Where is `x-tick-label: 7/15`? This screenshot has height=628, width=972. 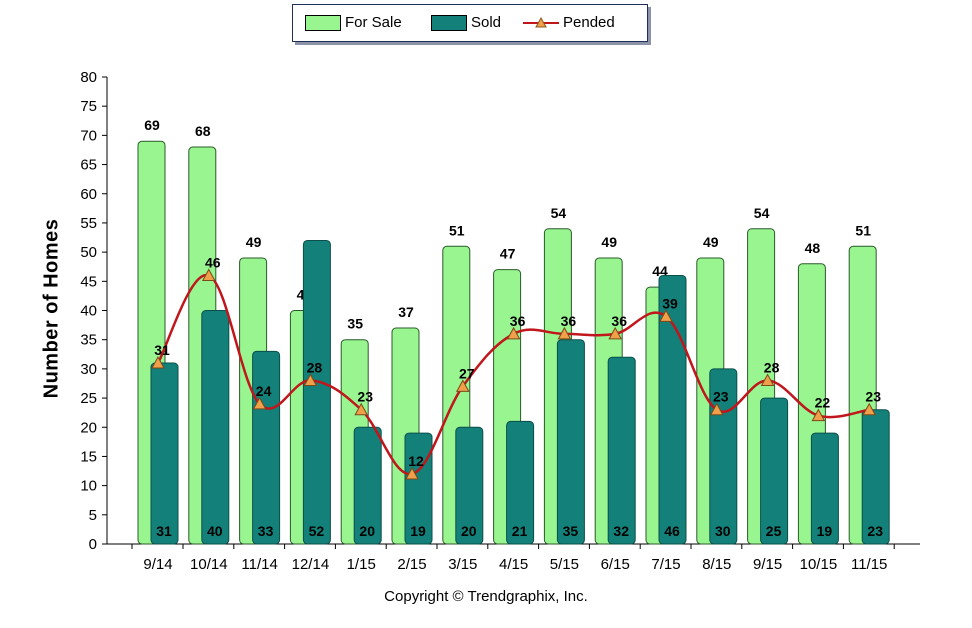 x-tick-label: 7/15 is located at coordinates (665, 564).